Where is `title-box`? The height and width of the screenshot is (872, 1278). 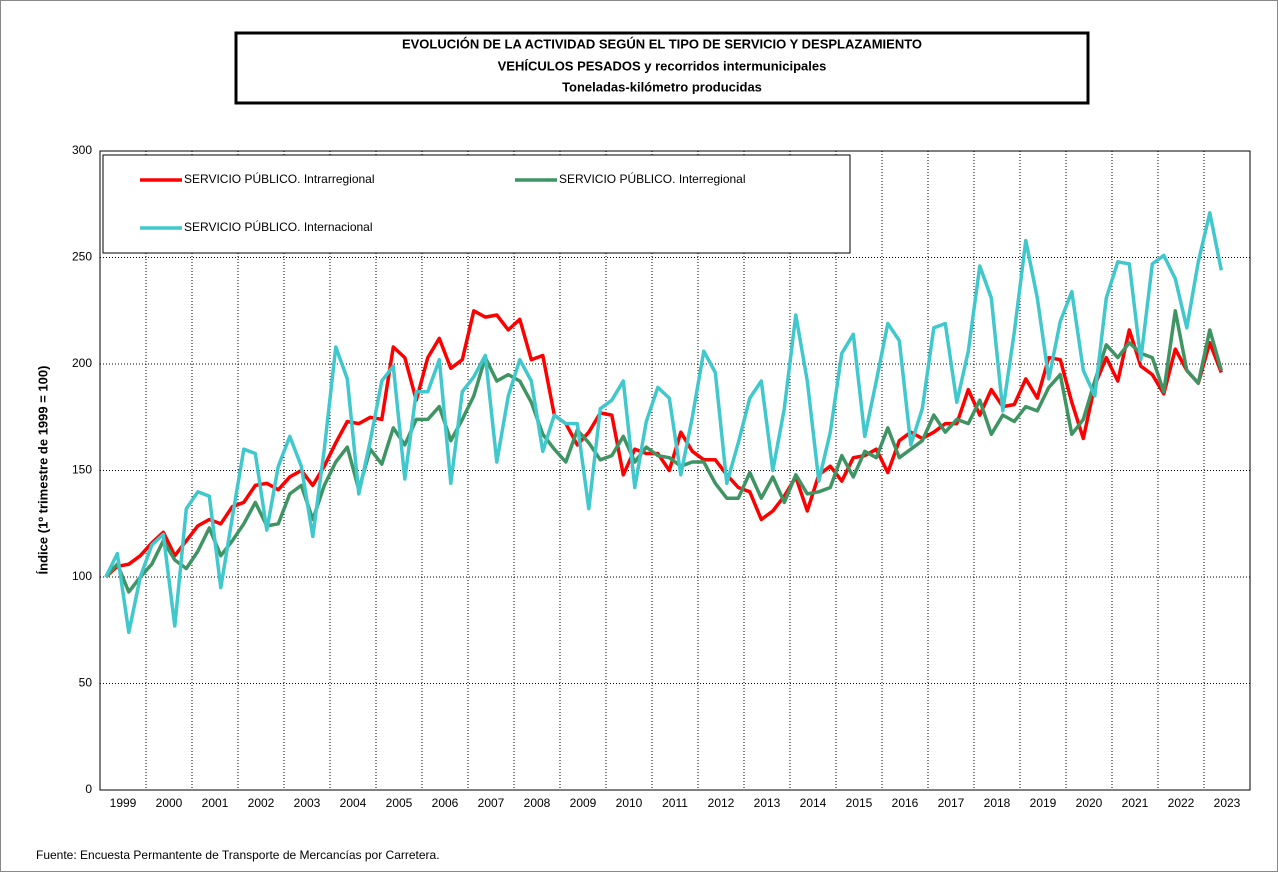 title-box is located at coordinates (662, 68).